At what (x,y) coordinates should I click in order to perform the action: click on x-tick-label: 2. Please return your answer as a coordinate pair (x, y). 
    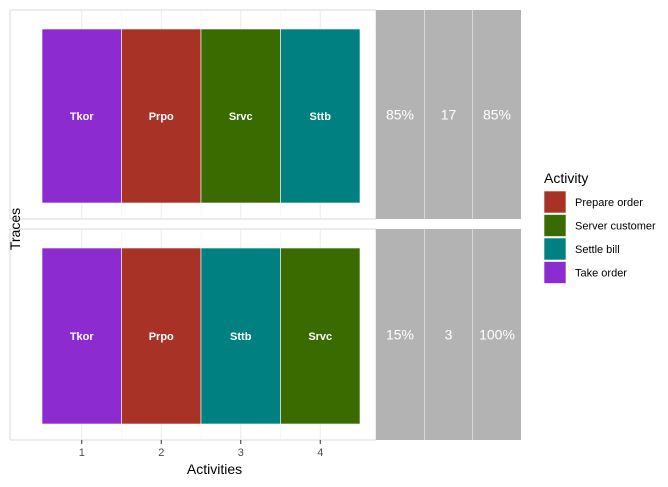
    Looking at the image, I should click on (161, 453).